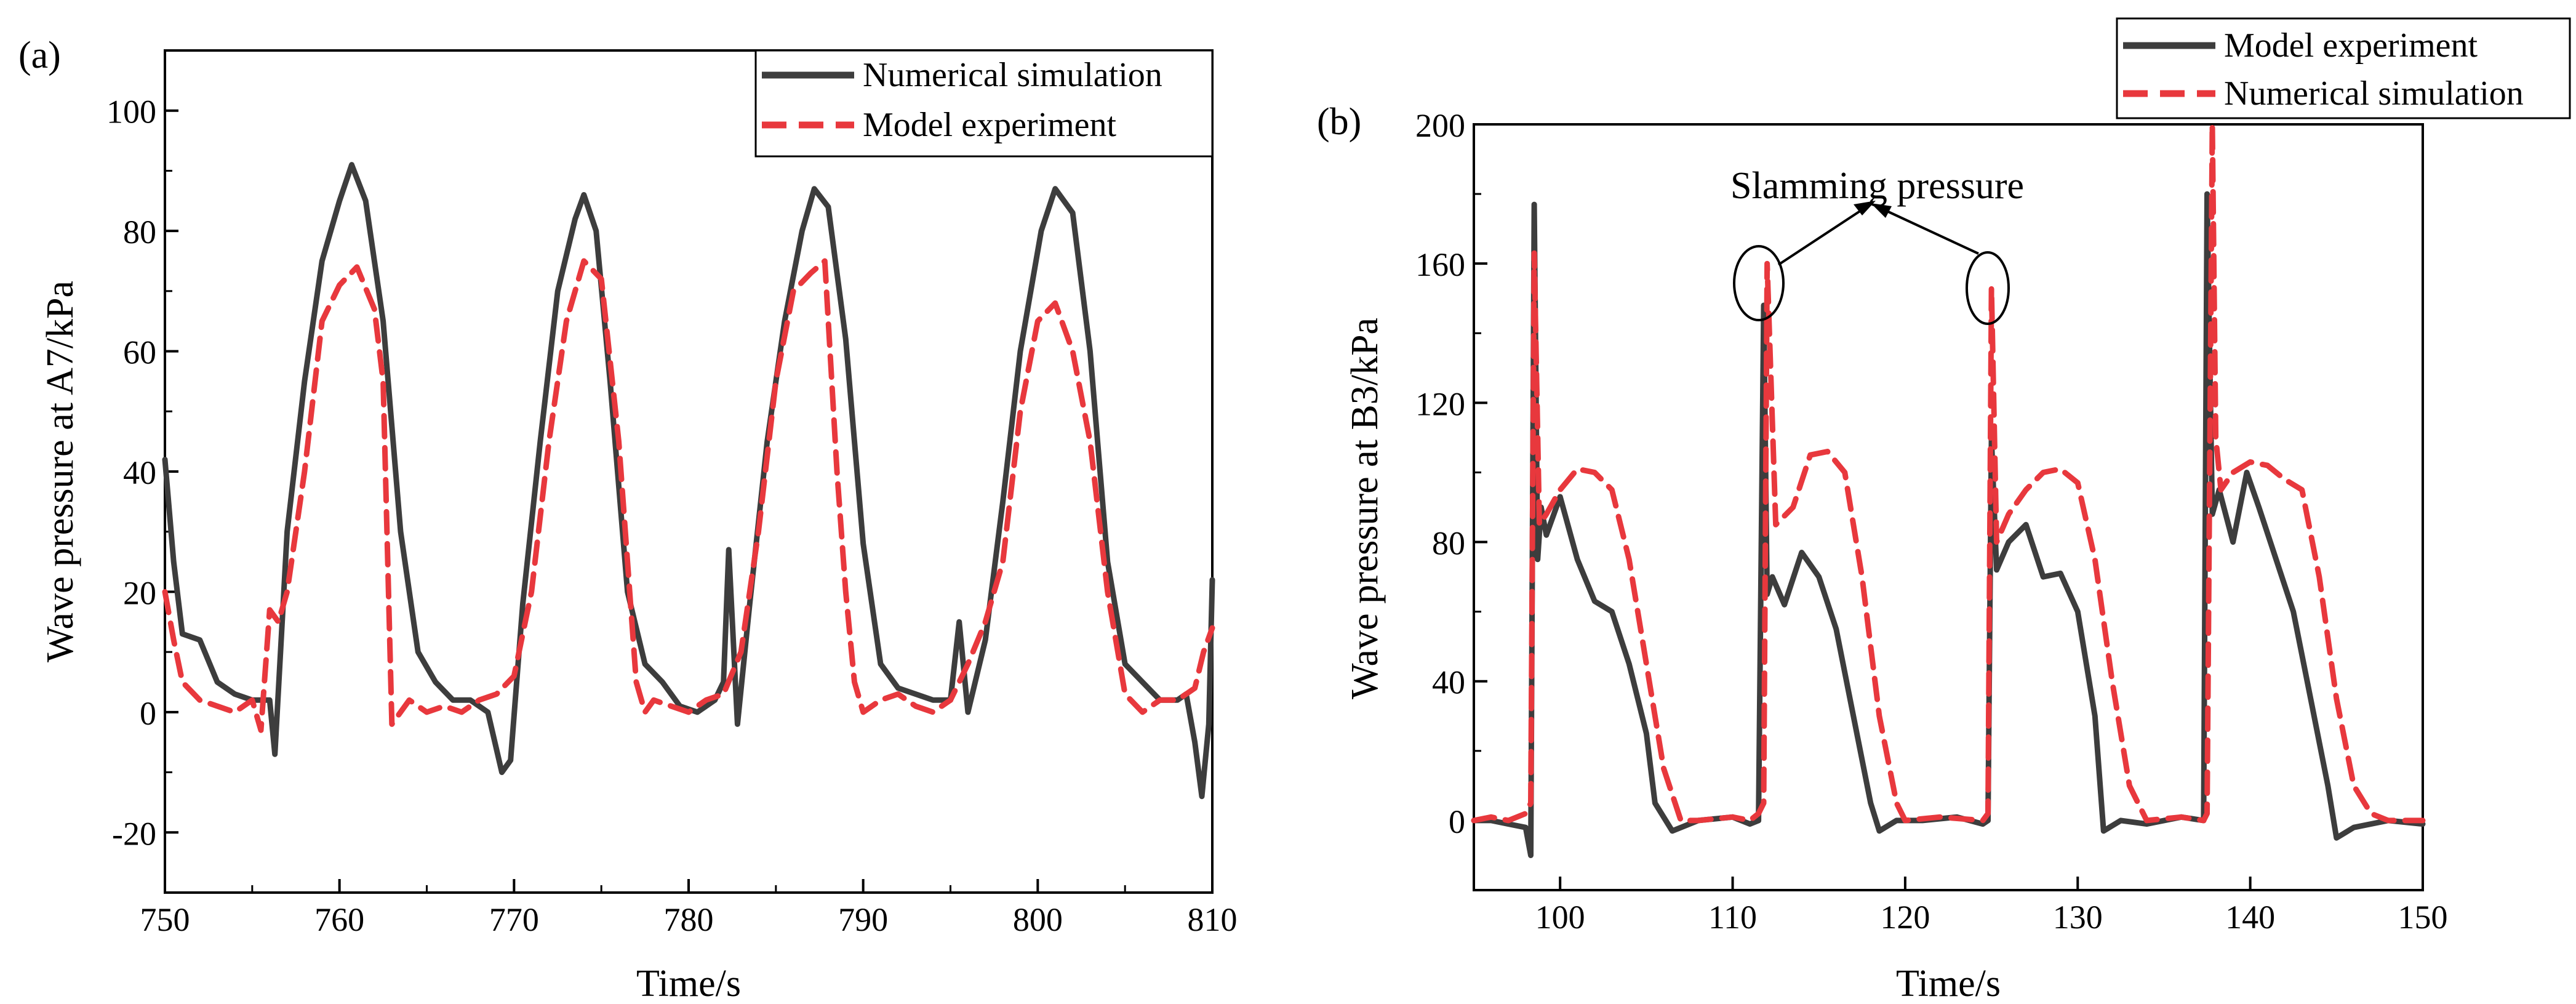 This screenshot has width=2576, height=1004. I want to click on y-axis-ticks-a: -20 0 20 40 60 80 100, so click(142, 471).